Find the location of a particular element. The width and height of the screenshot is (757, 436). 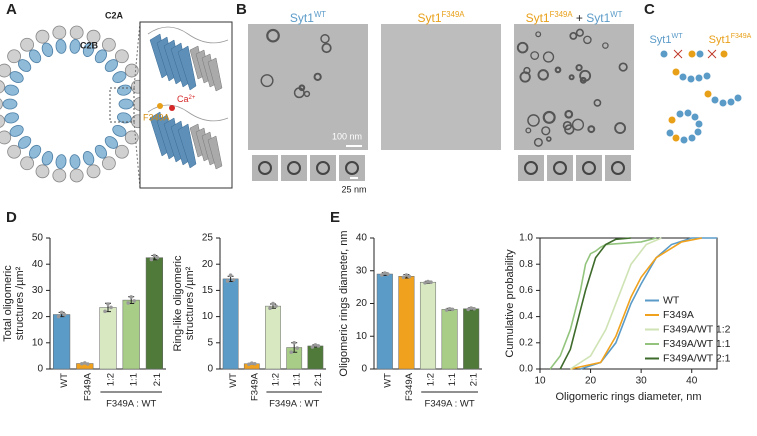

y-tick-label: 0.4 is located at coordinates (526, 316).